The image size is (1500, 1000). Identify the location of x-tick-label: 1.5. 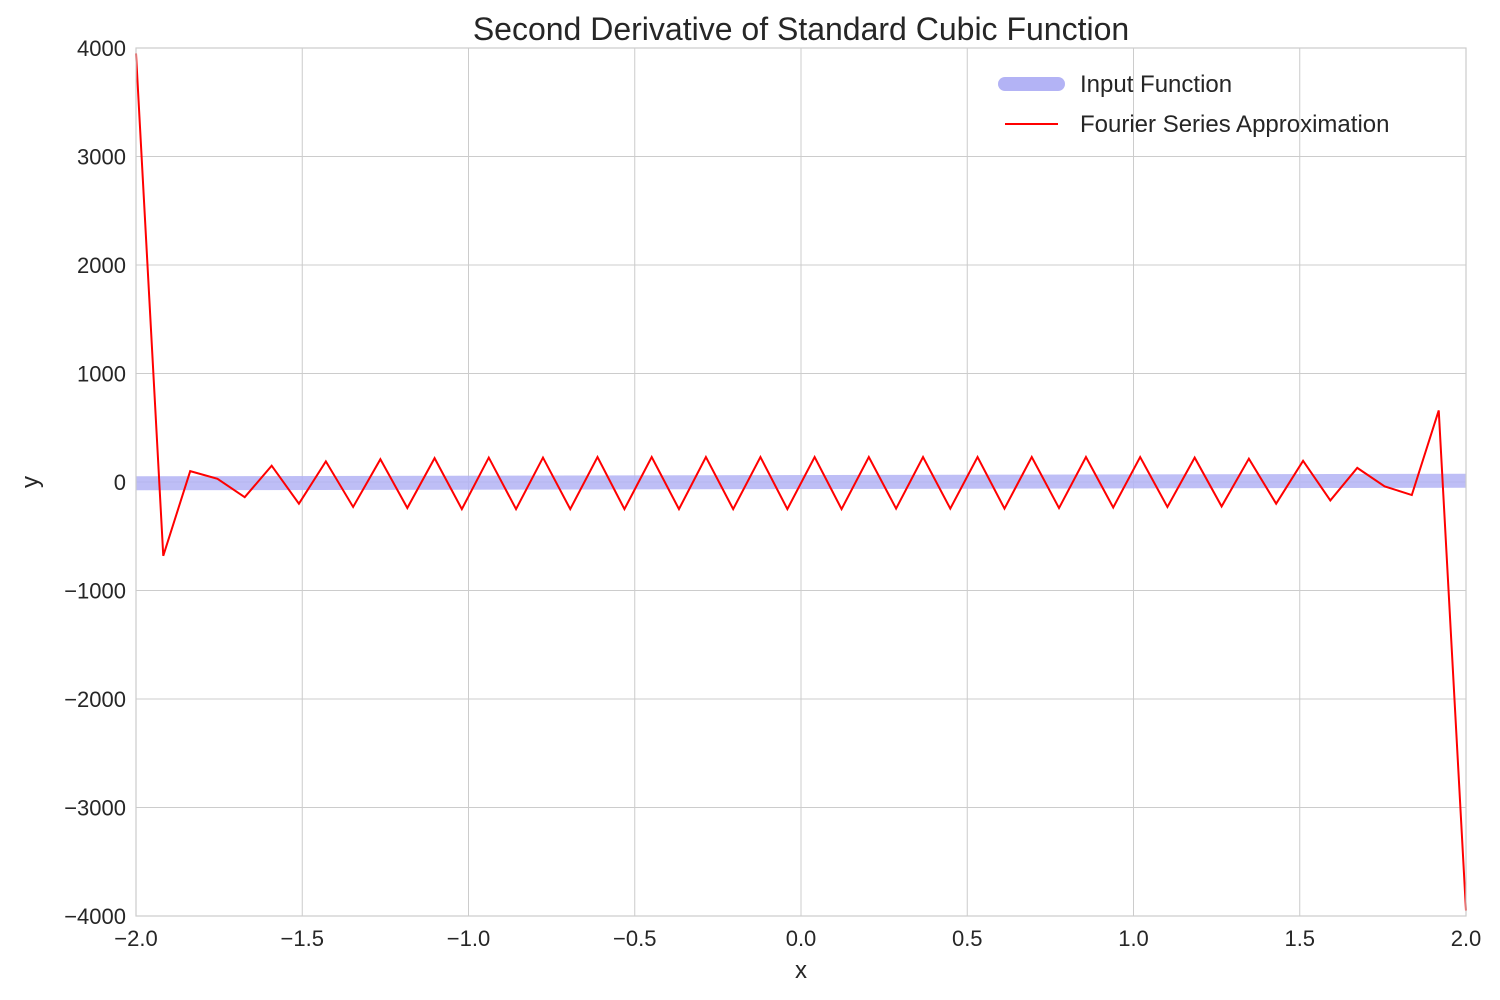
(1299, 938).